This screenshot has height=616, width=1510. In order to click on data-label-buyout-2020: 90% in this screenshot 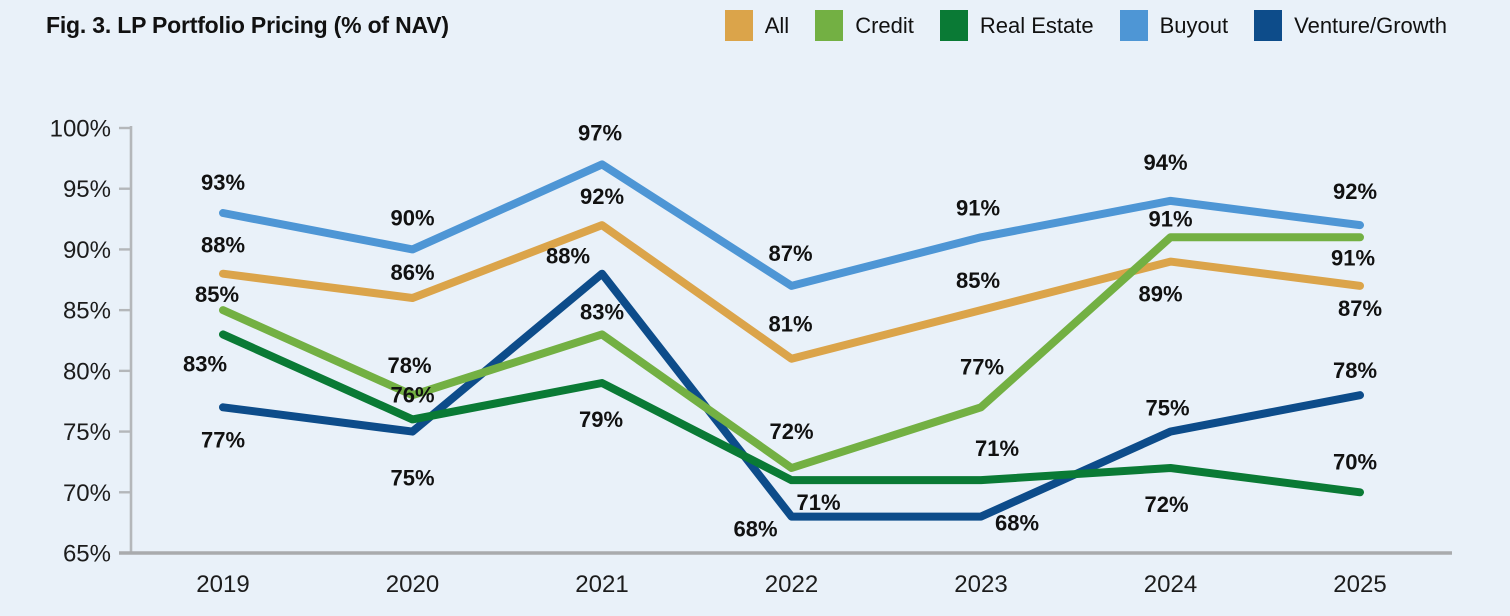, I will do `click(412, 217)`.